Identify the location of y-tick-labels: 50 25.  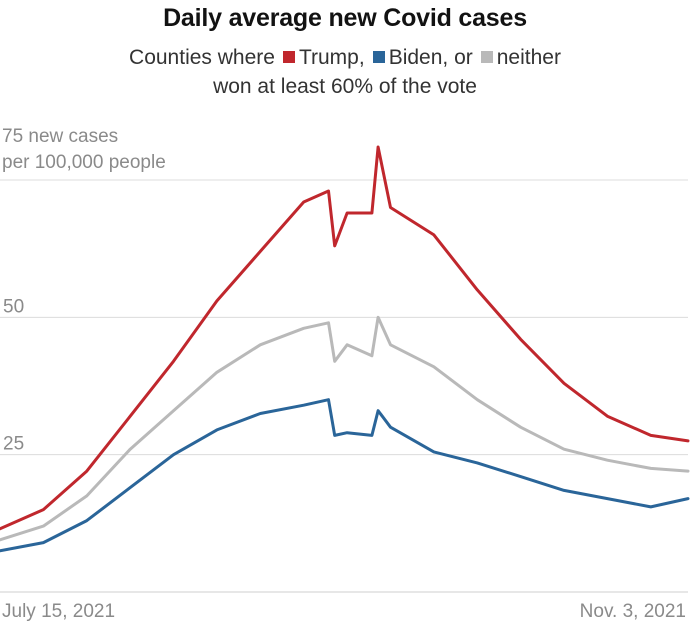
(13, 375).